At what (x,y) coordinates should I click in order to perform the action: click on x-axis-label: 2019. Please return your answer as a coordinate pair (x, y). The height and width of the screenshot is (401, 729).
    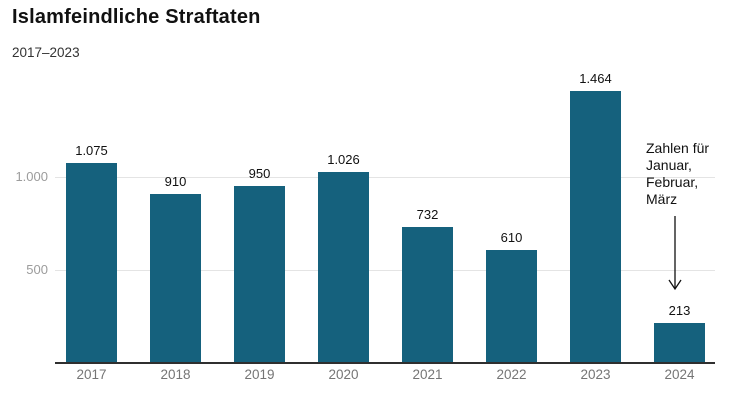
    Looking at the image, I should click on (259, 374).